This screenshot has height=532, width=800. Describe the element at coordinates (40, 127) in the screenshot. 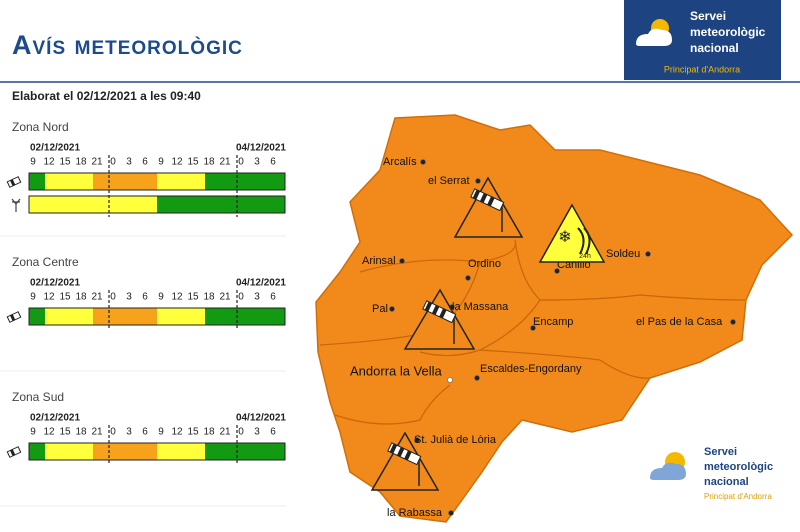

I see `zone-name: Zona Nord` at that location.